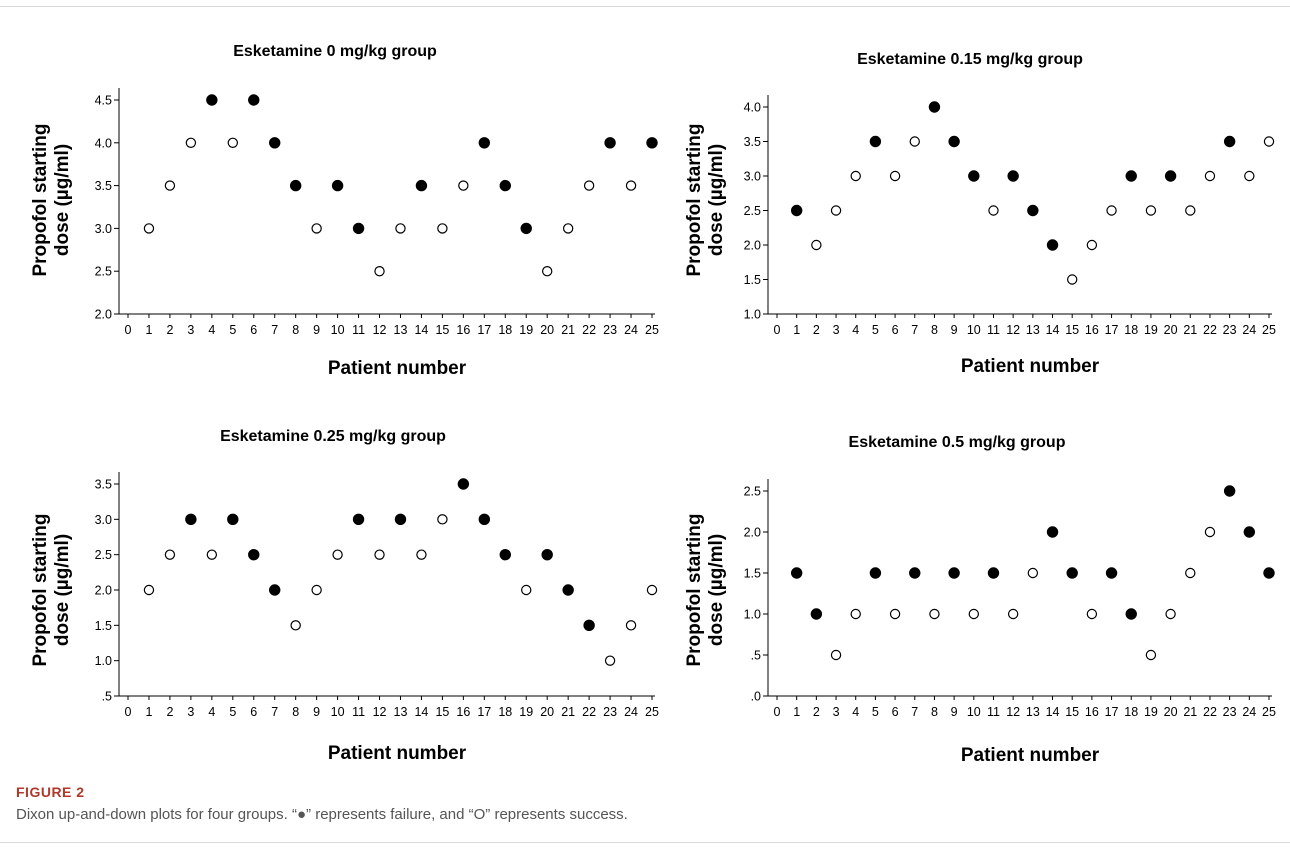 Image resolution: width=1290 pixels, height=854 pixels. I want to click on y-tick-label: 2.0, so click(103, 591).